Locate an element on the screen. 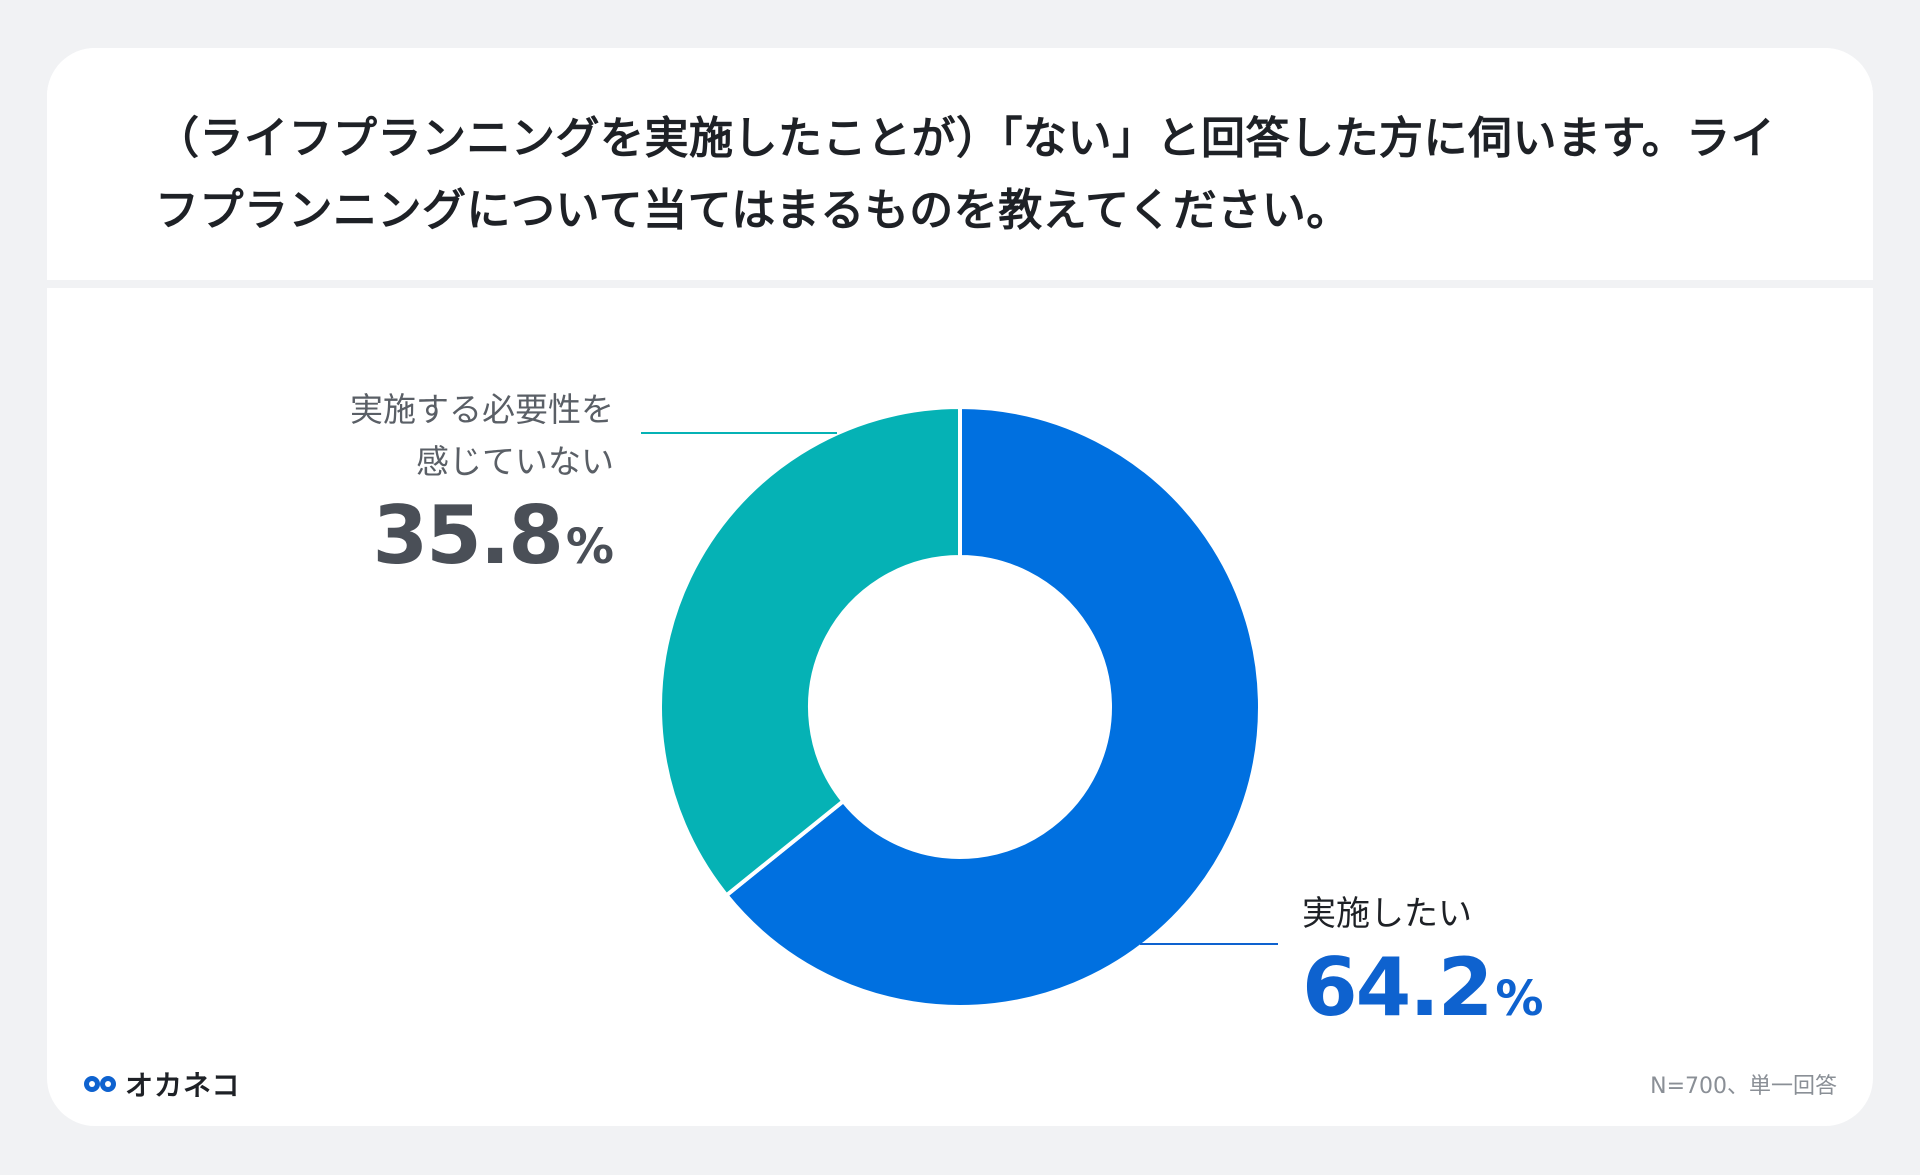 The height and width of the screenshot is (1175, 1920). label-want: 実施したい 64.2% is located at coordinates (1422, 967).